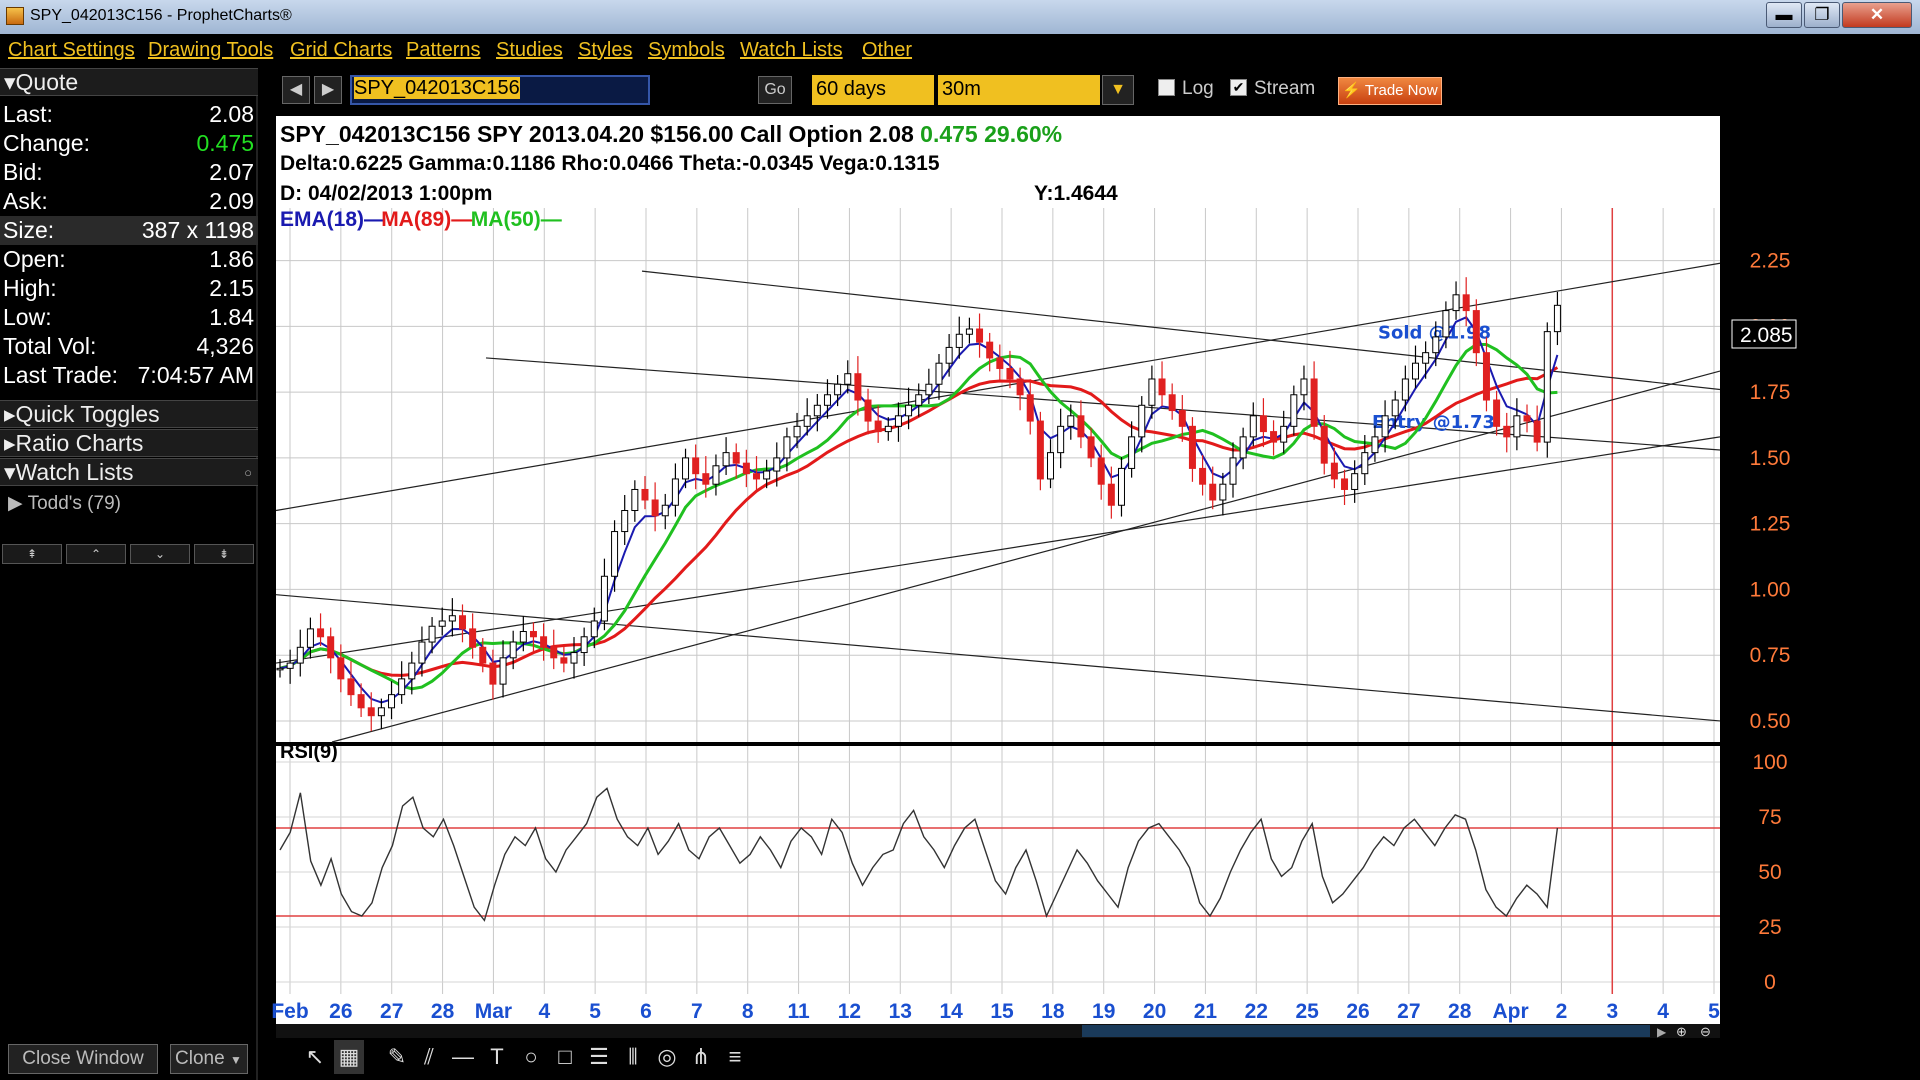  I want to click on x-tick-label: 15, so click(1002, 1011).